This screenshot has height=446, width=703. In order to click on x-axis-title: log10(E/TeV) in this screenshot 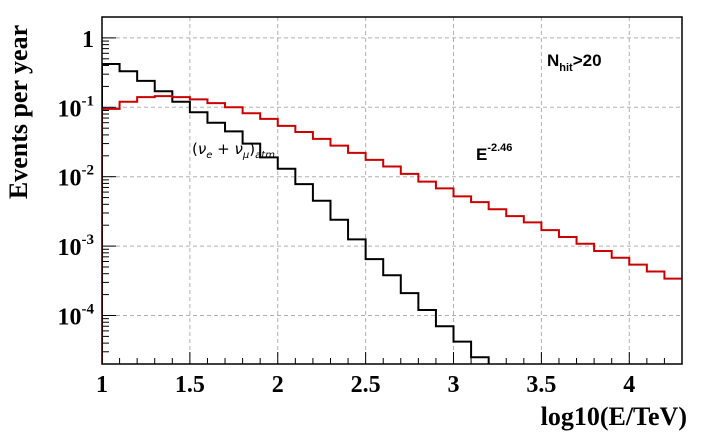, I will do `click(614, 416)`.